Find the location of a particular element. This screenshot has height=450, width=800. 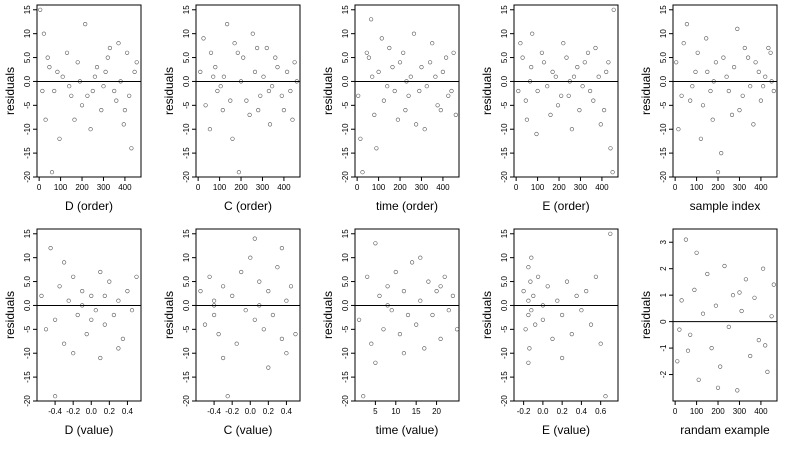

x-tick-label: 400 is located at coordinates (602, 187).